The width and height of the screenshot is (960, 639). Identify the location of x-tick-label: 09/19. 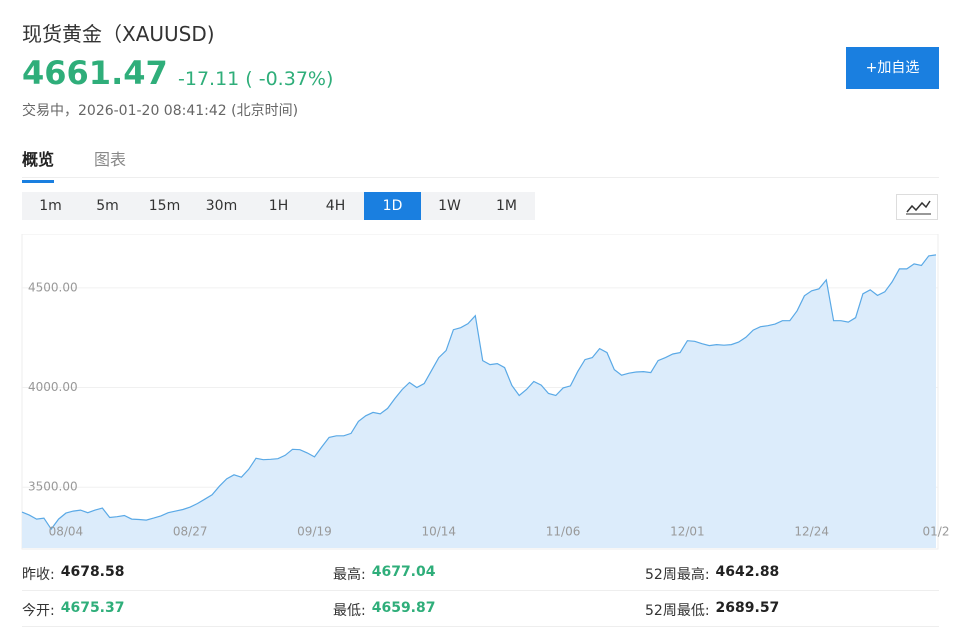
(314, 532).